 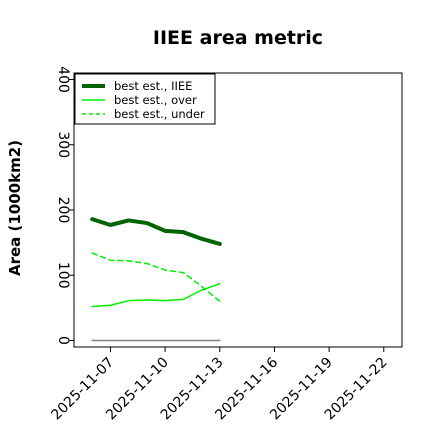 I want to click on y-axis-label: Area (1000km2), so click(x=15, y=208).